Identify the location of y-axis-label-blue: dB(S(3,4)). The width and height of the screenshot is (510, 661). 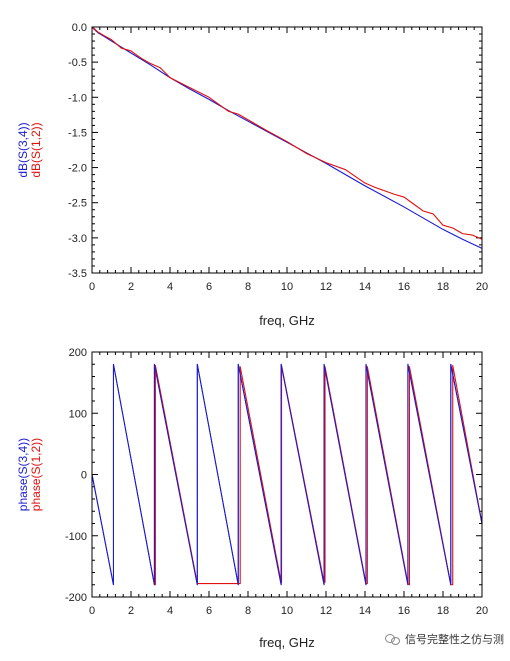
(23, 149).